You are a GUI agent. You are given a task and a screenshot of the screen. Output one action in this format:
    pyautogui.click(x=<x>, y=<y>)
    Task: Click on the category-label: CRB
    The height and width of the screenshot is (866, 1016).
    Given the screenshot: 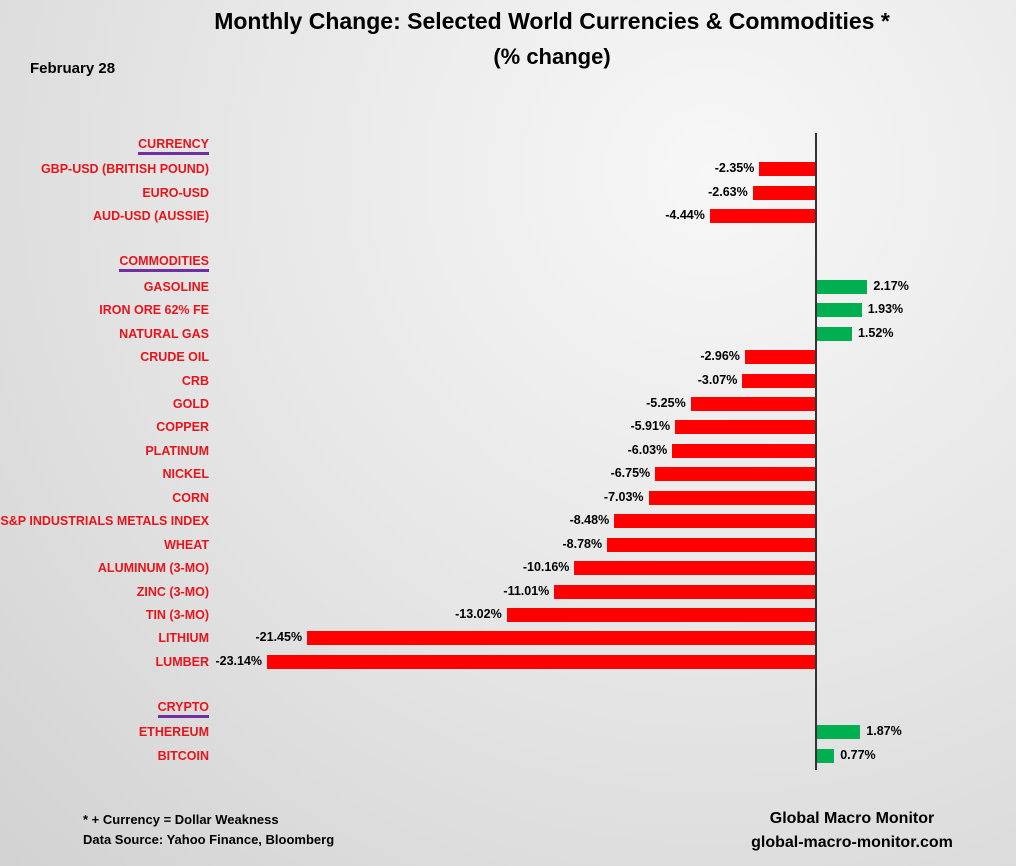 What is the action you would take?
    pyautogui.click(x=195, y=380)
    